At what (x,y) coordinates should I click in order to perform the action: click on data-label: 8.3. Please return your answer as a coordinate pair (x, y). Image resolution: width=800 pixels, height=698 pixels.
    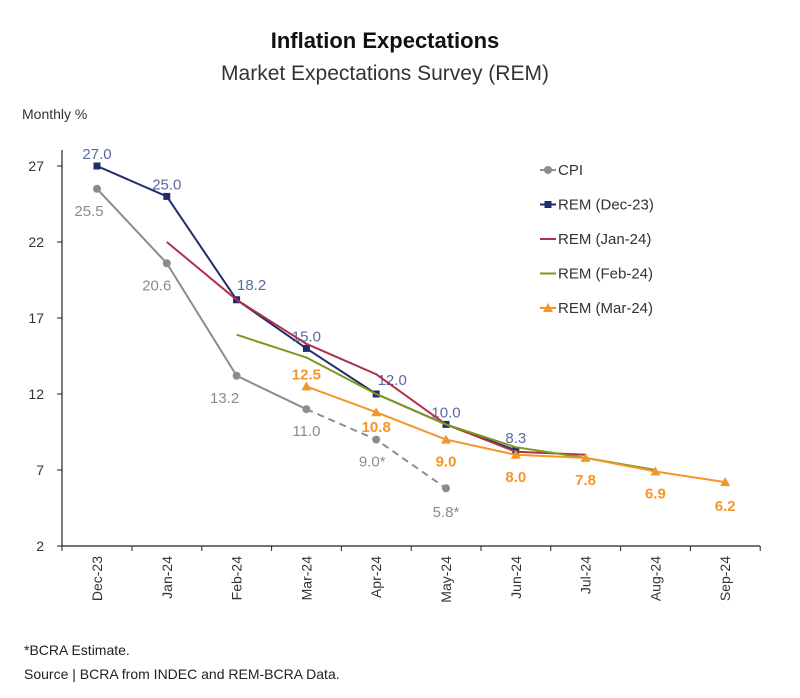
    Looking at the image, I should click on (515, 438).